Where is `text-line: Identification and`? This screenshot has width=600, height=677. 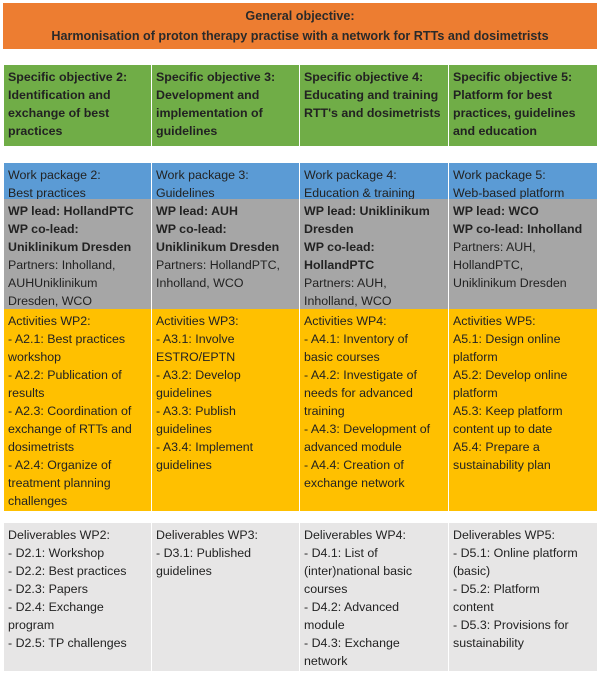
text-line: Identification and is located at coordinates (59, 95).